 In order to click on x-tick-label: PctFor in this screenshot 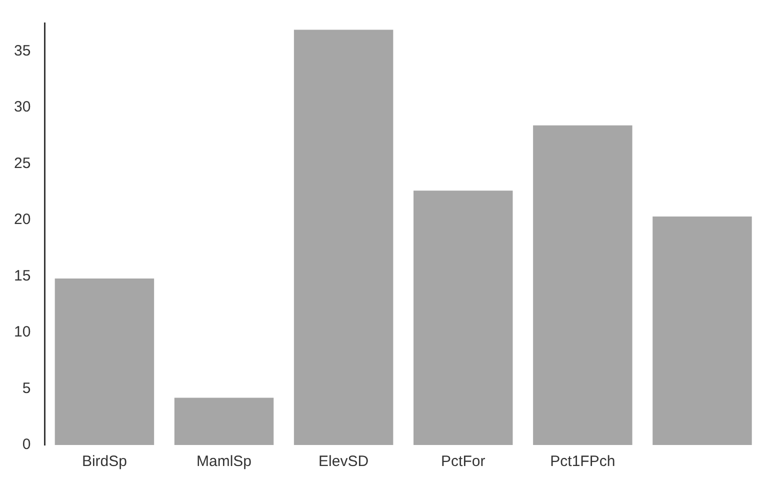, I will do `click(463, 461)`.